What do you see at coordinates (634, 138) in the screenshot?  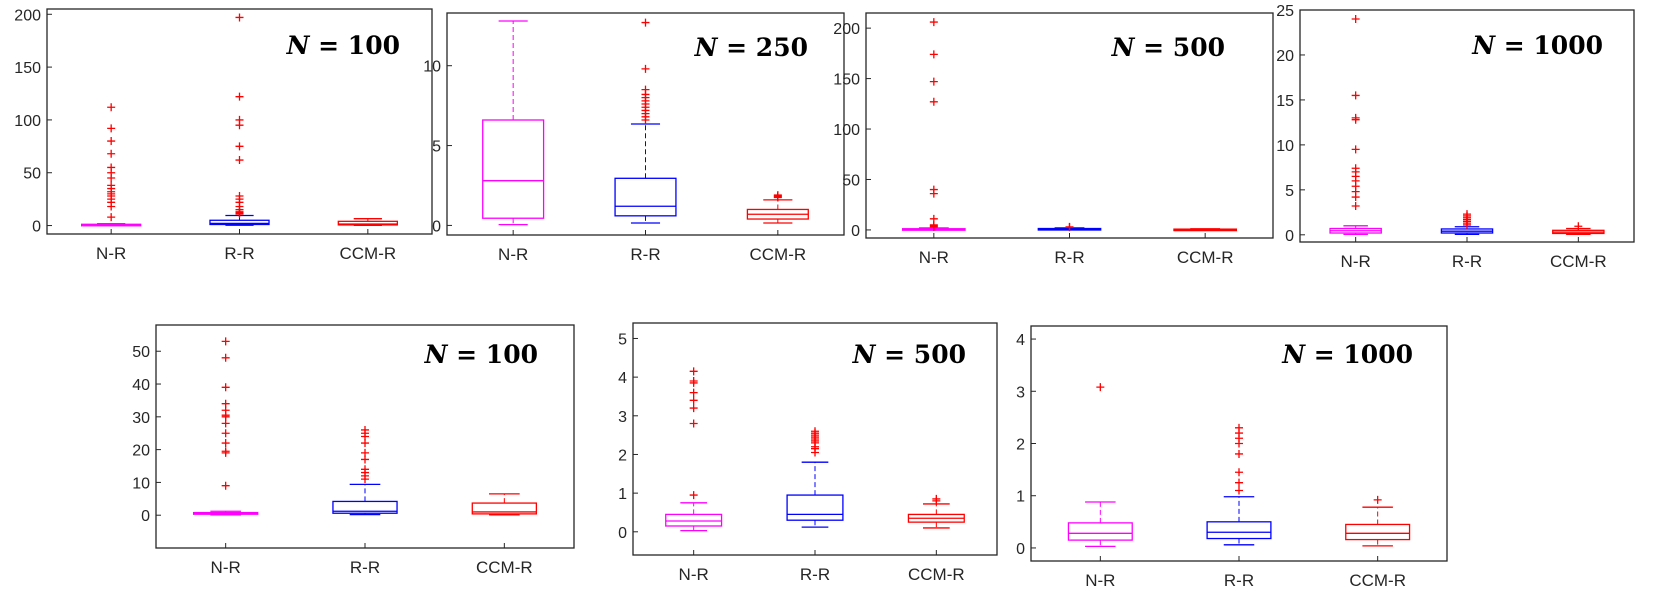 I see `panel-2: 0 5 10 N-R R-R CCM-R N = 250` at bounding box center [634, 138].